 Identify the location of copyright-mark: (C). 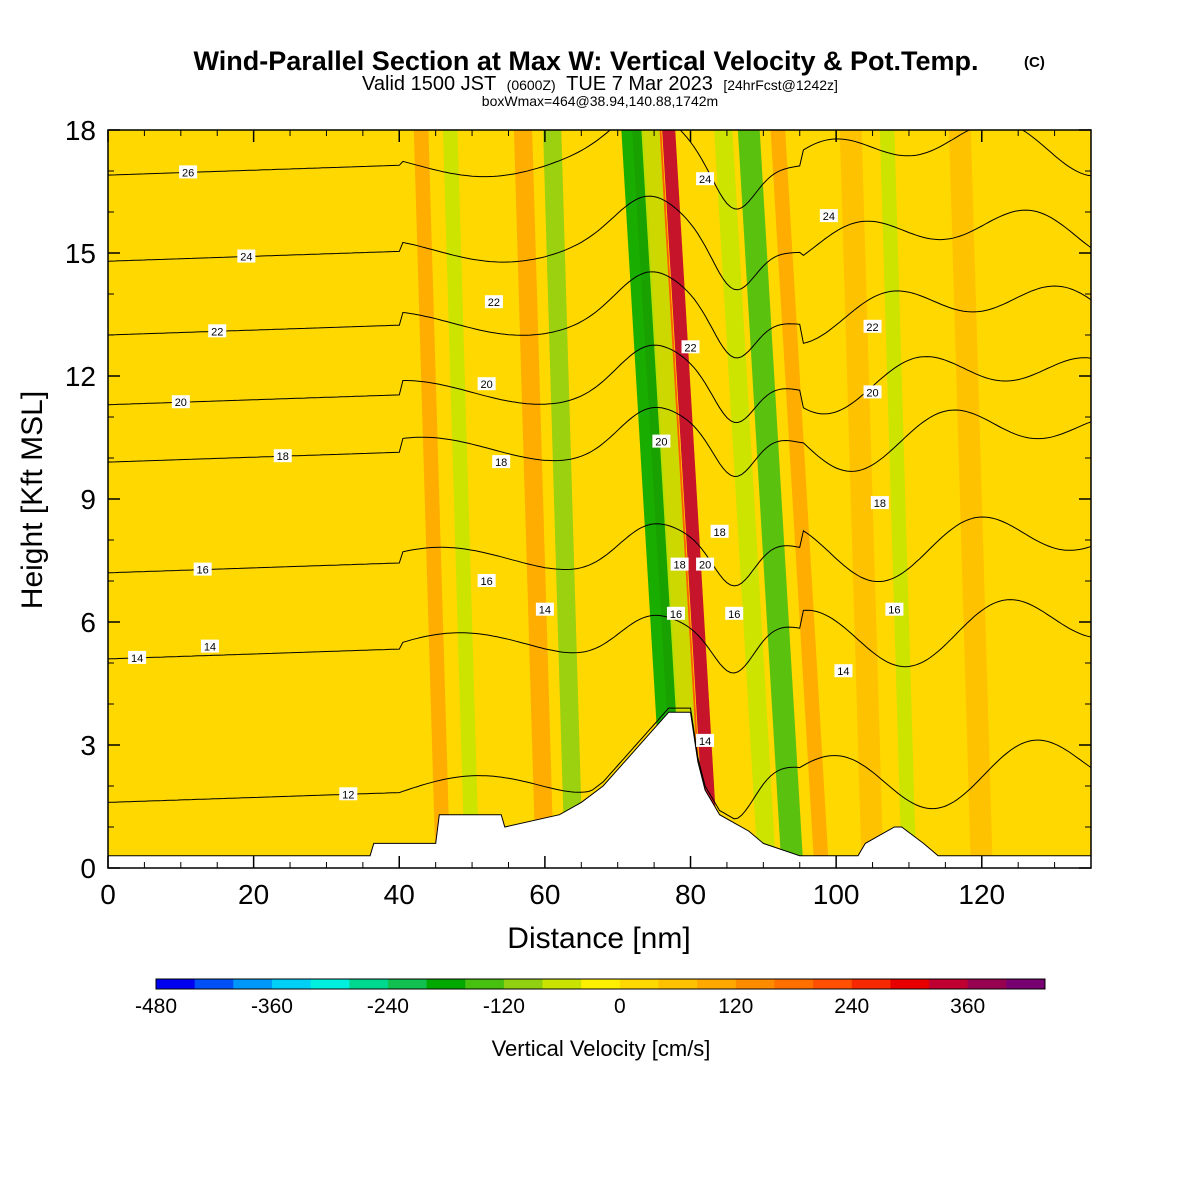
(1034, 62).